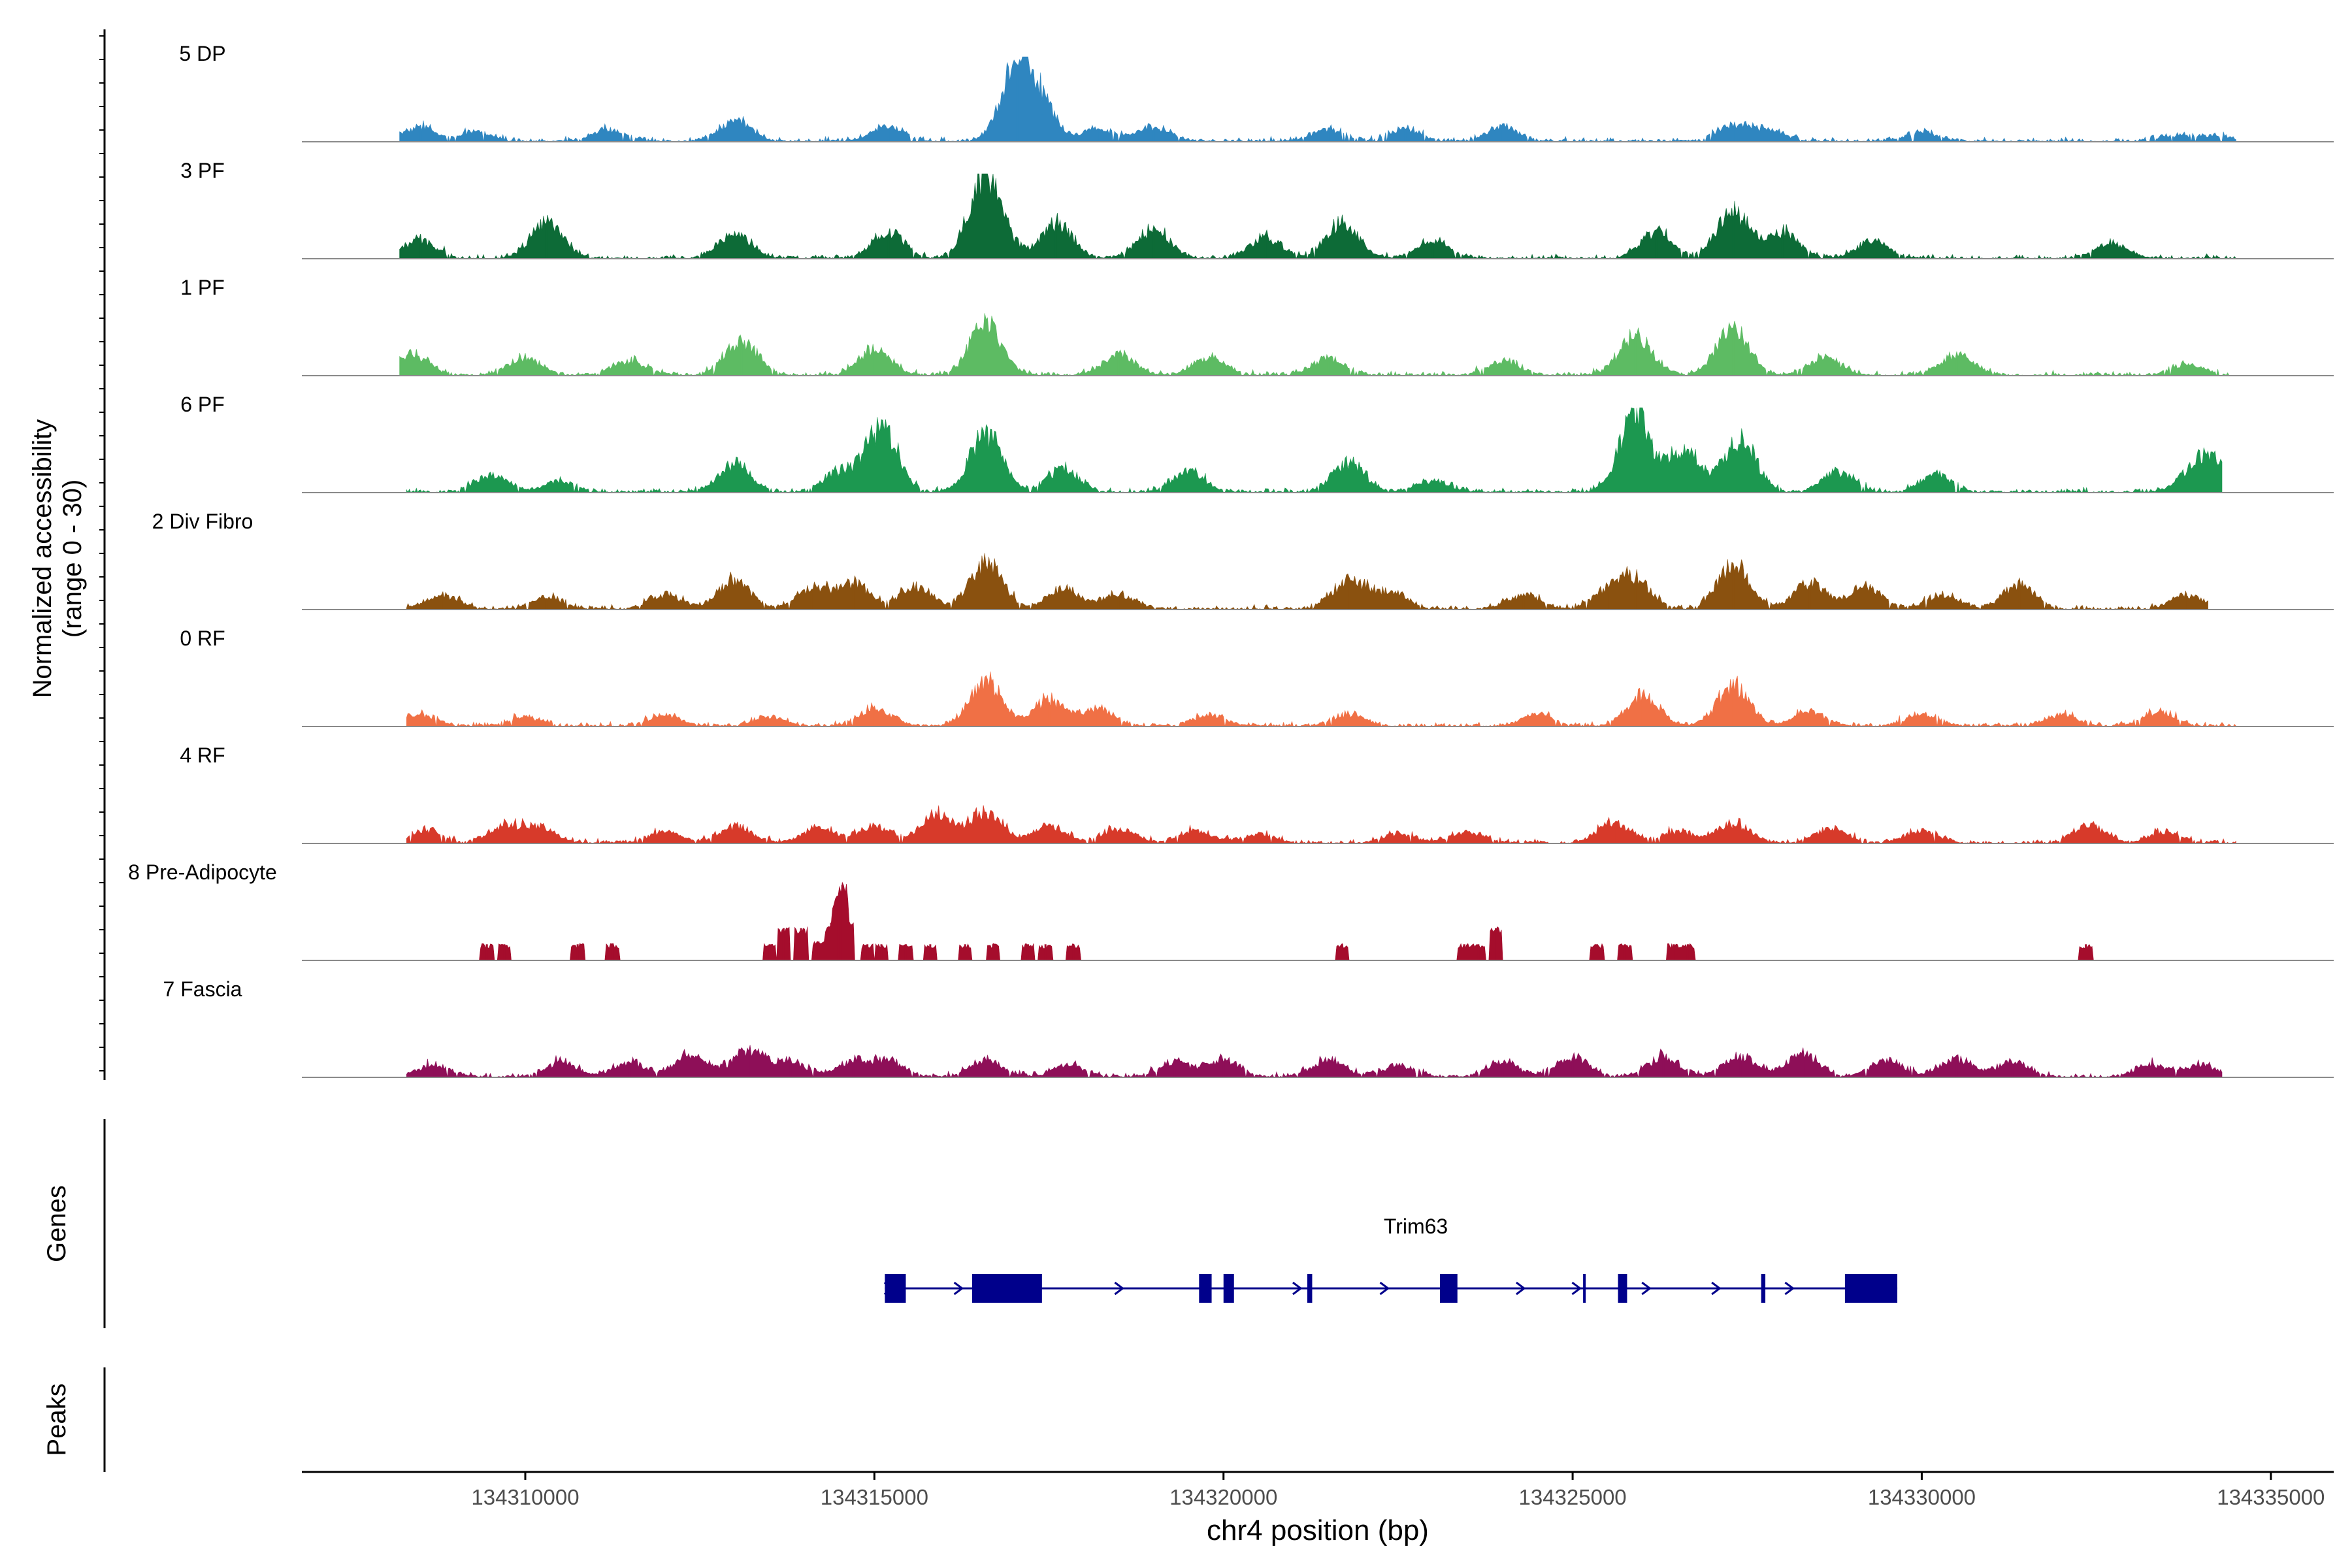  I want to click on track-7-fascia: 7 Fascia, so click(1248, 1028).